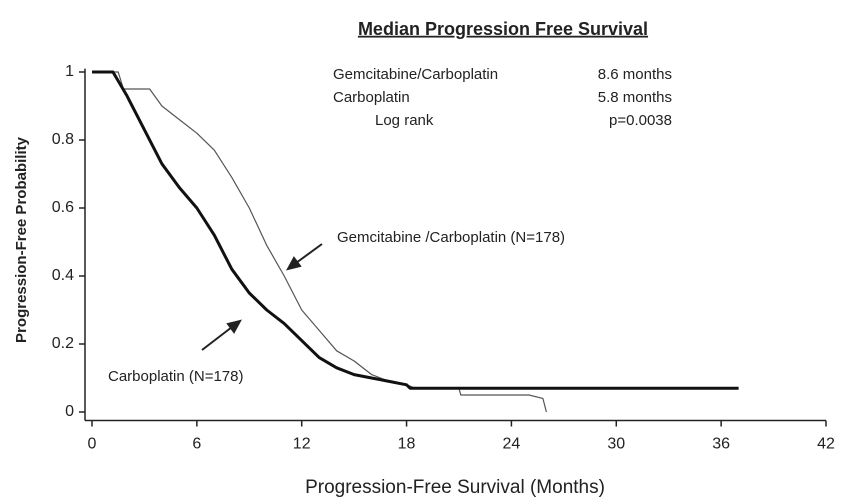 The width and height of the screenshot is (842, 502). Describe the element at coordinates (415, 74) in the screenshot. I see `median-row-name: Gemcitabine/Carboplatin` at that location.